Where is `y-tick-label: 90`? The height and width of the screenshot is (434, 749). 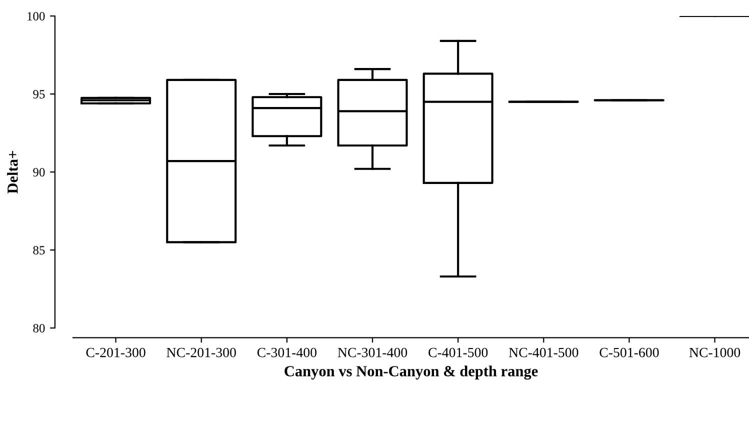 y-tick-label: 90 is located at coordinates (39, 172).